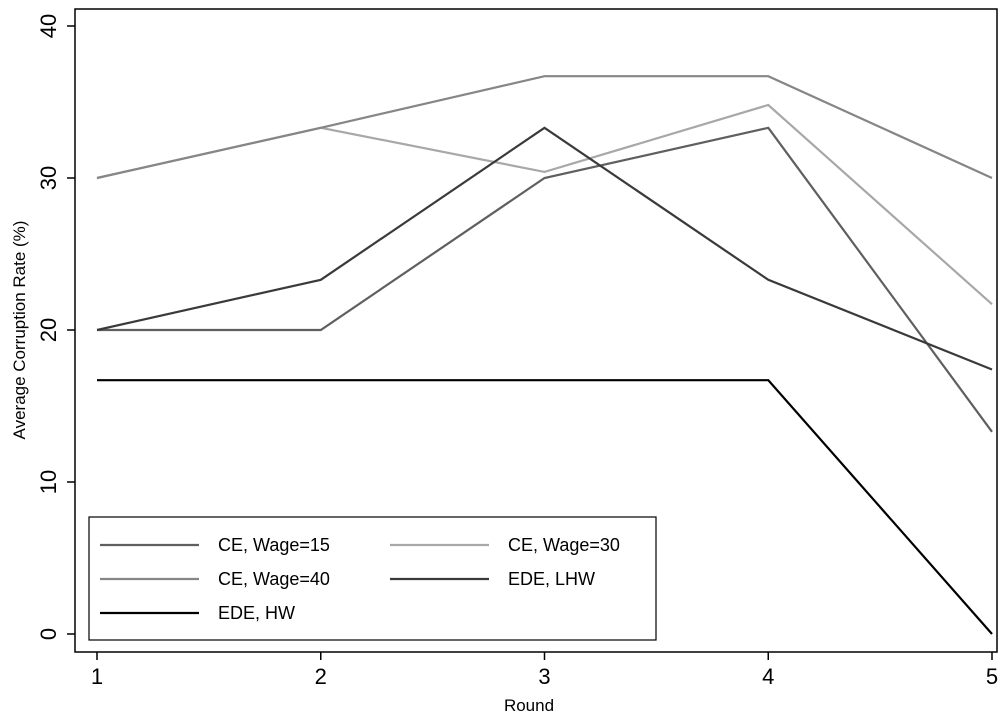 This screenshot has width=1003, height=718. I want to click on x-tick-label: 3, so click(544, 676).